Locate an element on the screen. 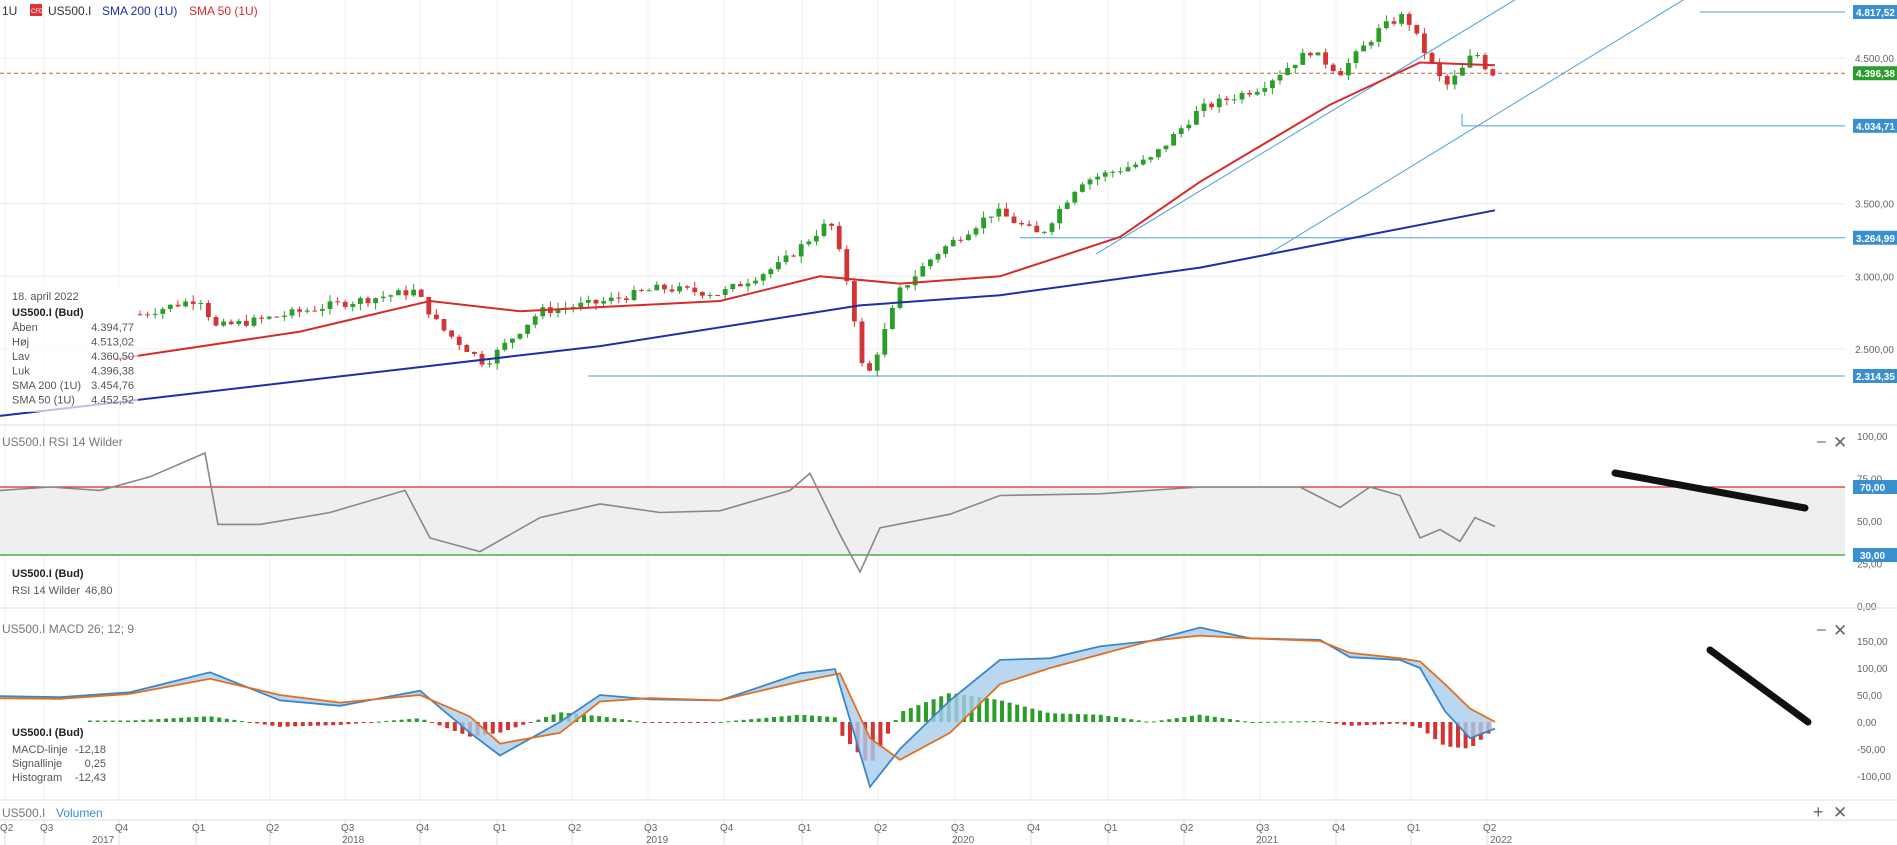 The width and height of the screenshot is (1897, 845). year-label: 2020 is located at coordinates (963, 840).